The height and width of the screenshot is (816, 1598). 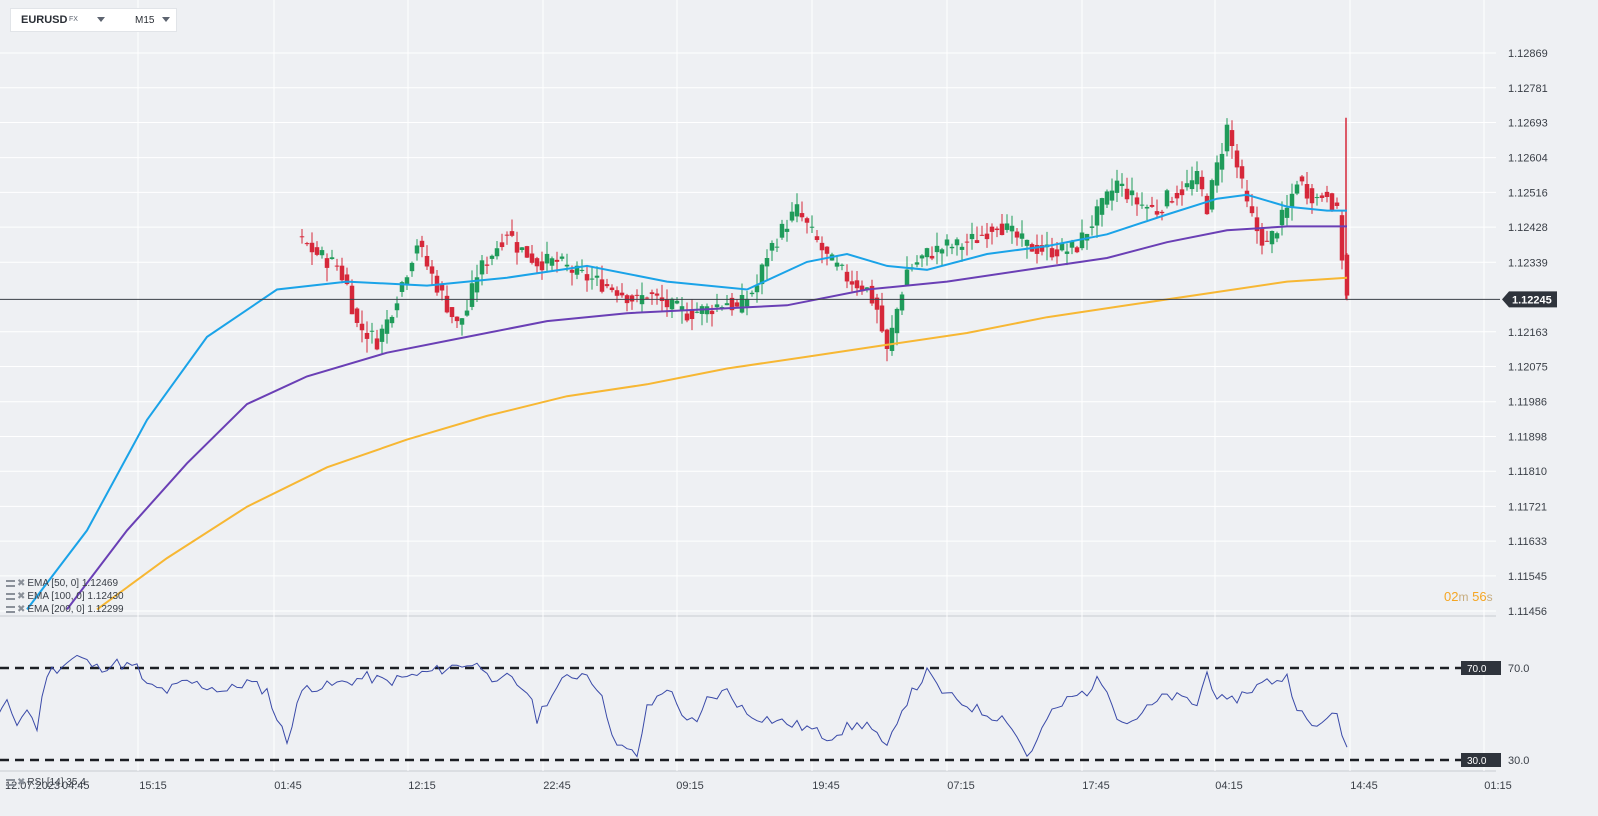 I want to click on legend-label: EMA [200, 0] 1.12299, so click(x=75, y=609).